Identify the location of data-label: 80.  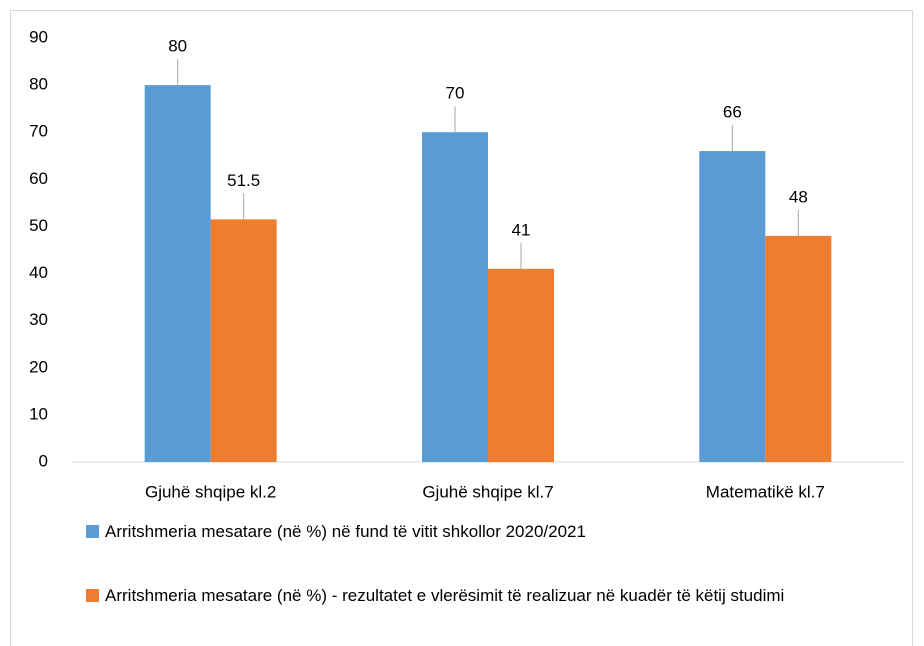
(177, 46).